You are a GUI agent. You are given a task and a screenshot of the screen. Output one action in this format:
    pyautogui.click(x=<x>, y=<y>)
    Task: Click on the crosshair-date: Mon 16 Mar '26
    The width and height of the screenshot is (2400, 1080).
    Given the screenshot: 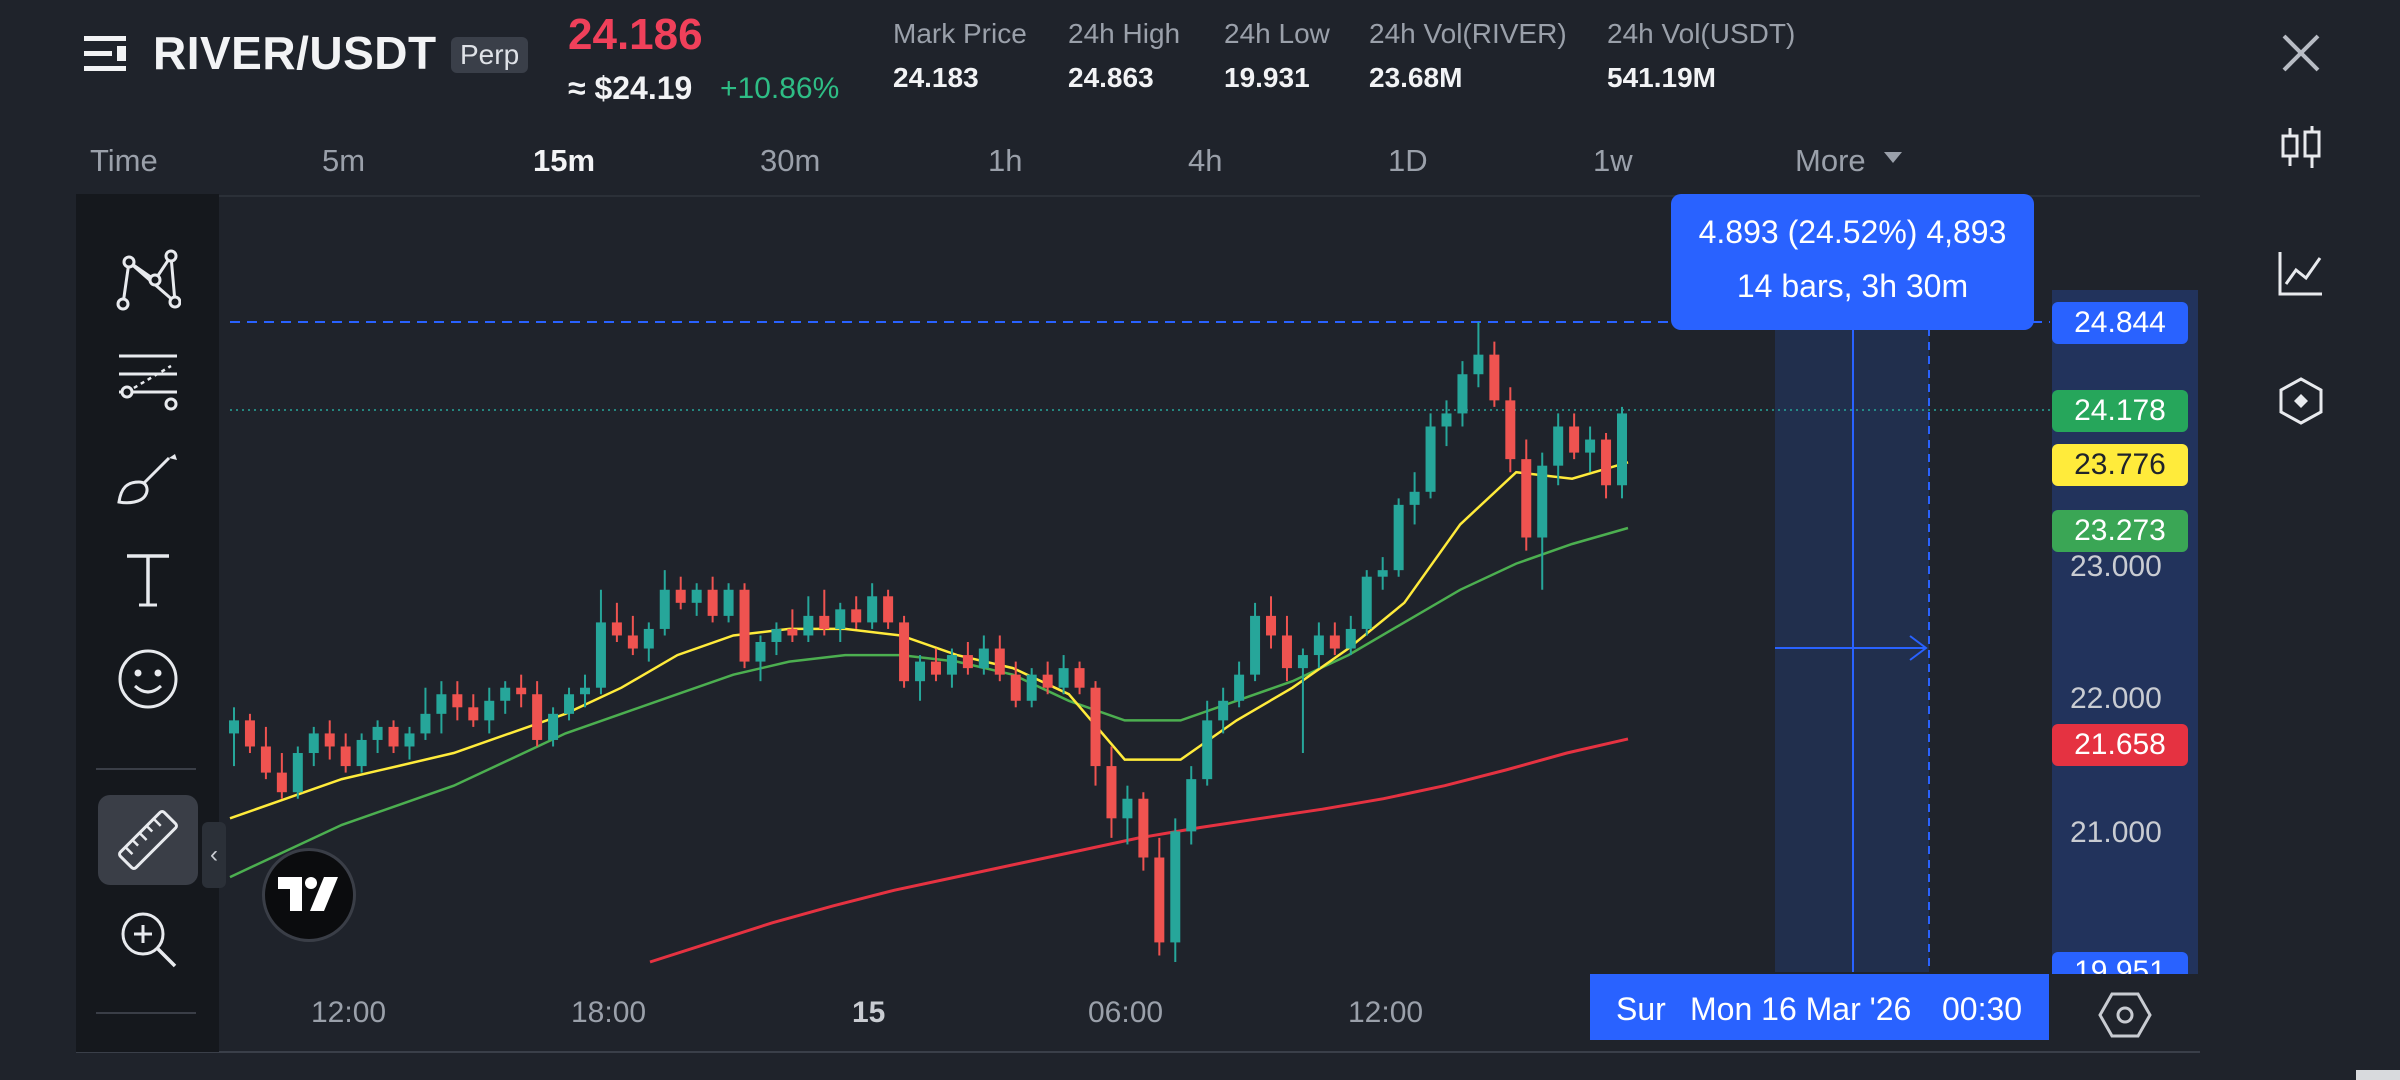 What is the action you would take?
    pyautogui.click(x=1801, y=1009)
    